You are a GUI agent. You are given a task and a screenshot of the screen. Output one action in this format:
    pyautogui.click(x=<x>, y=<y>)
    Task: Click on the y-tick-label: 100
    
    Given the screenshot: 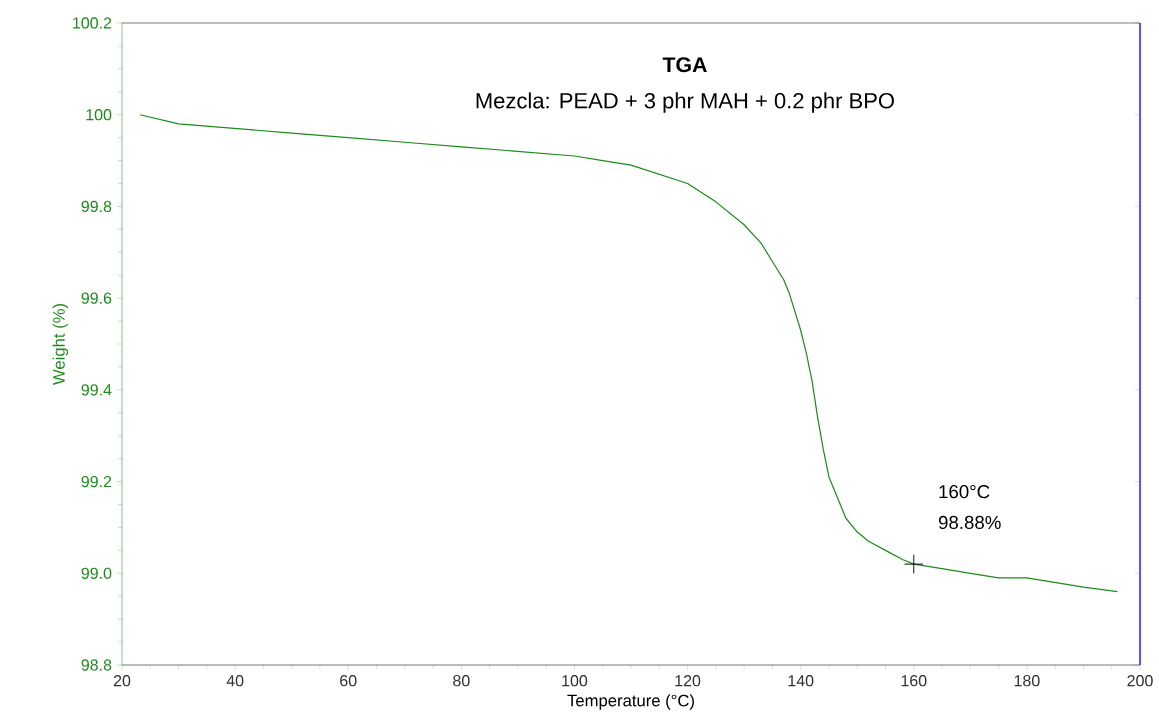 What is the action you would take?
    pyautogui.click(x=99, y=115)
    